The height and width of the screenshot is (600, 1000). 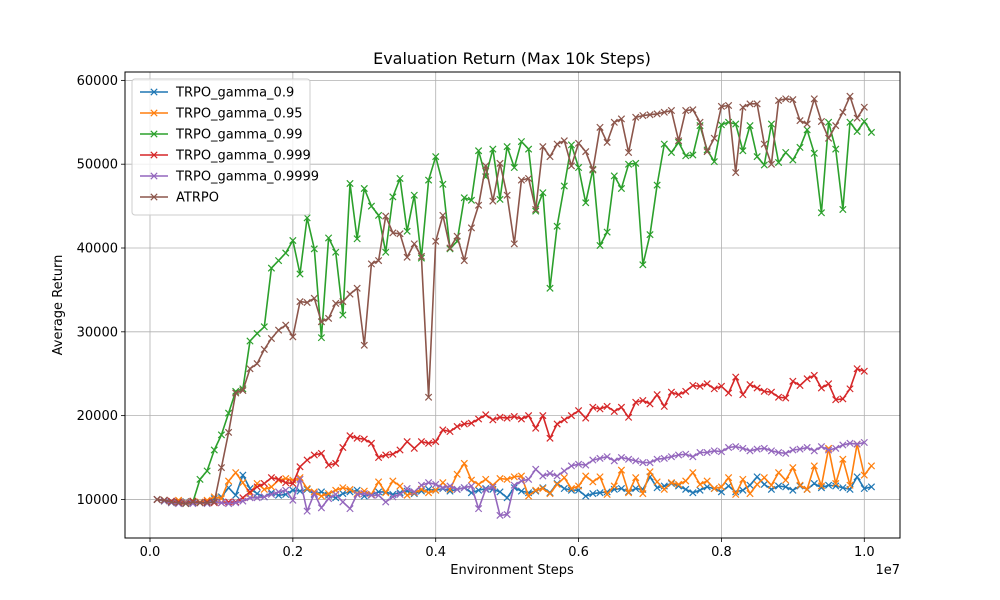 What do you see at coordinates (225, 156) in the screenshot?
I see `legend-item: TRPO_gamma_0.999` at bounding box center [225, 156].